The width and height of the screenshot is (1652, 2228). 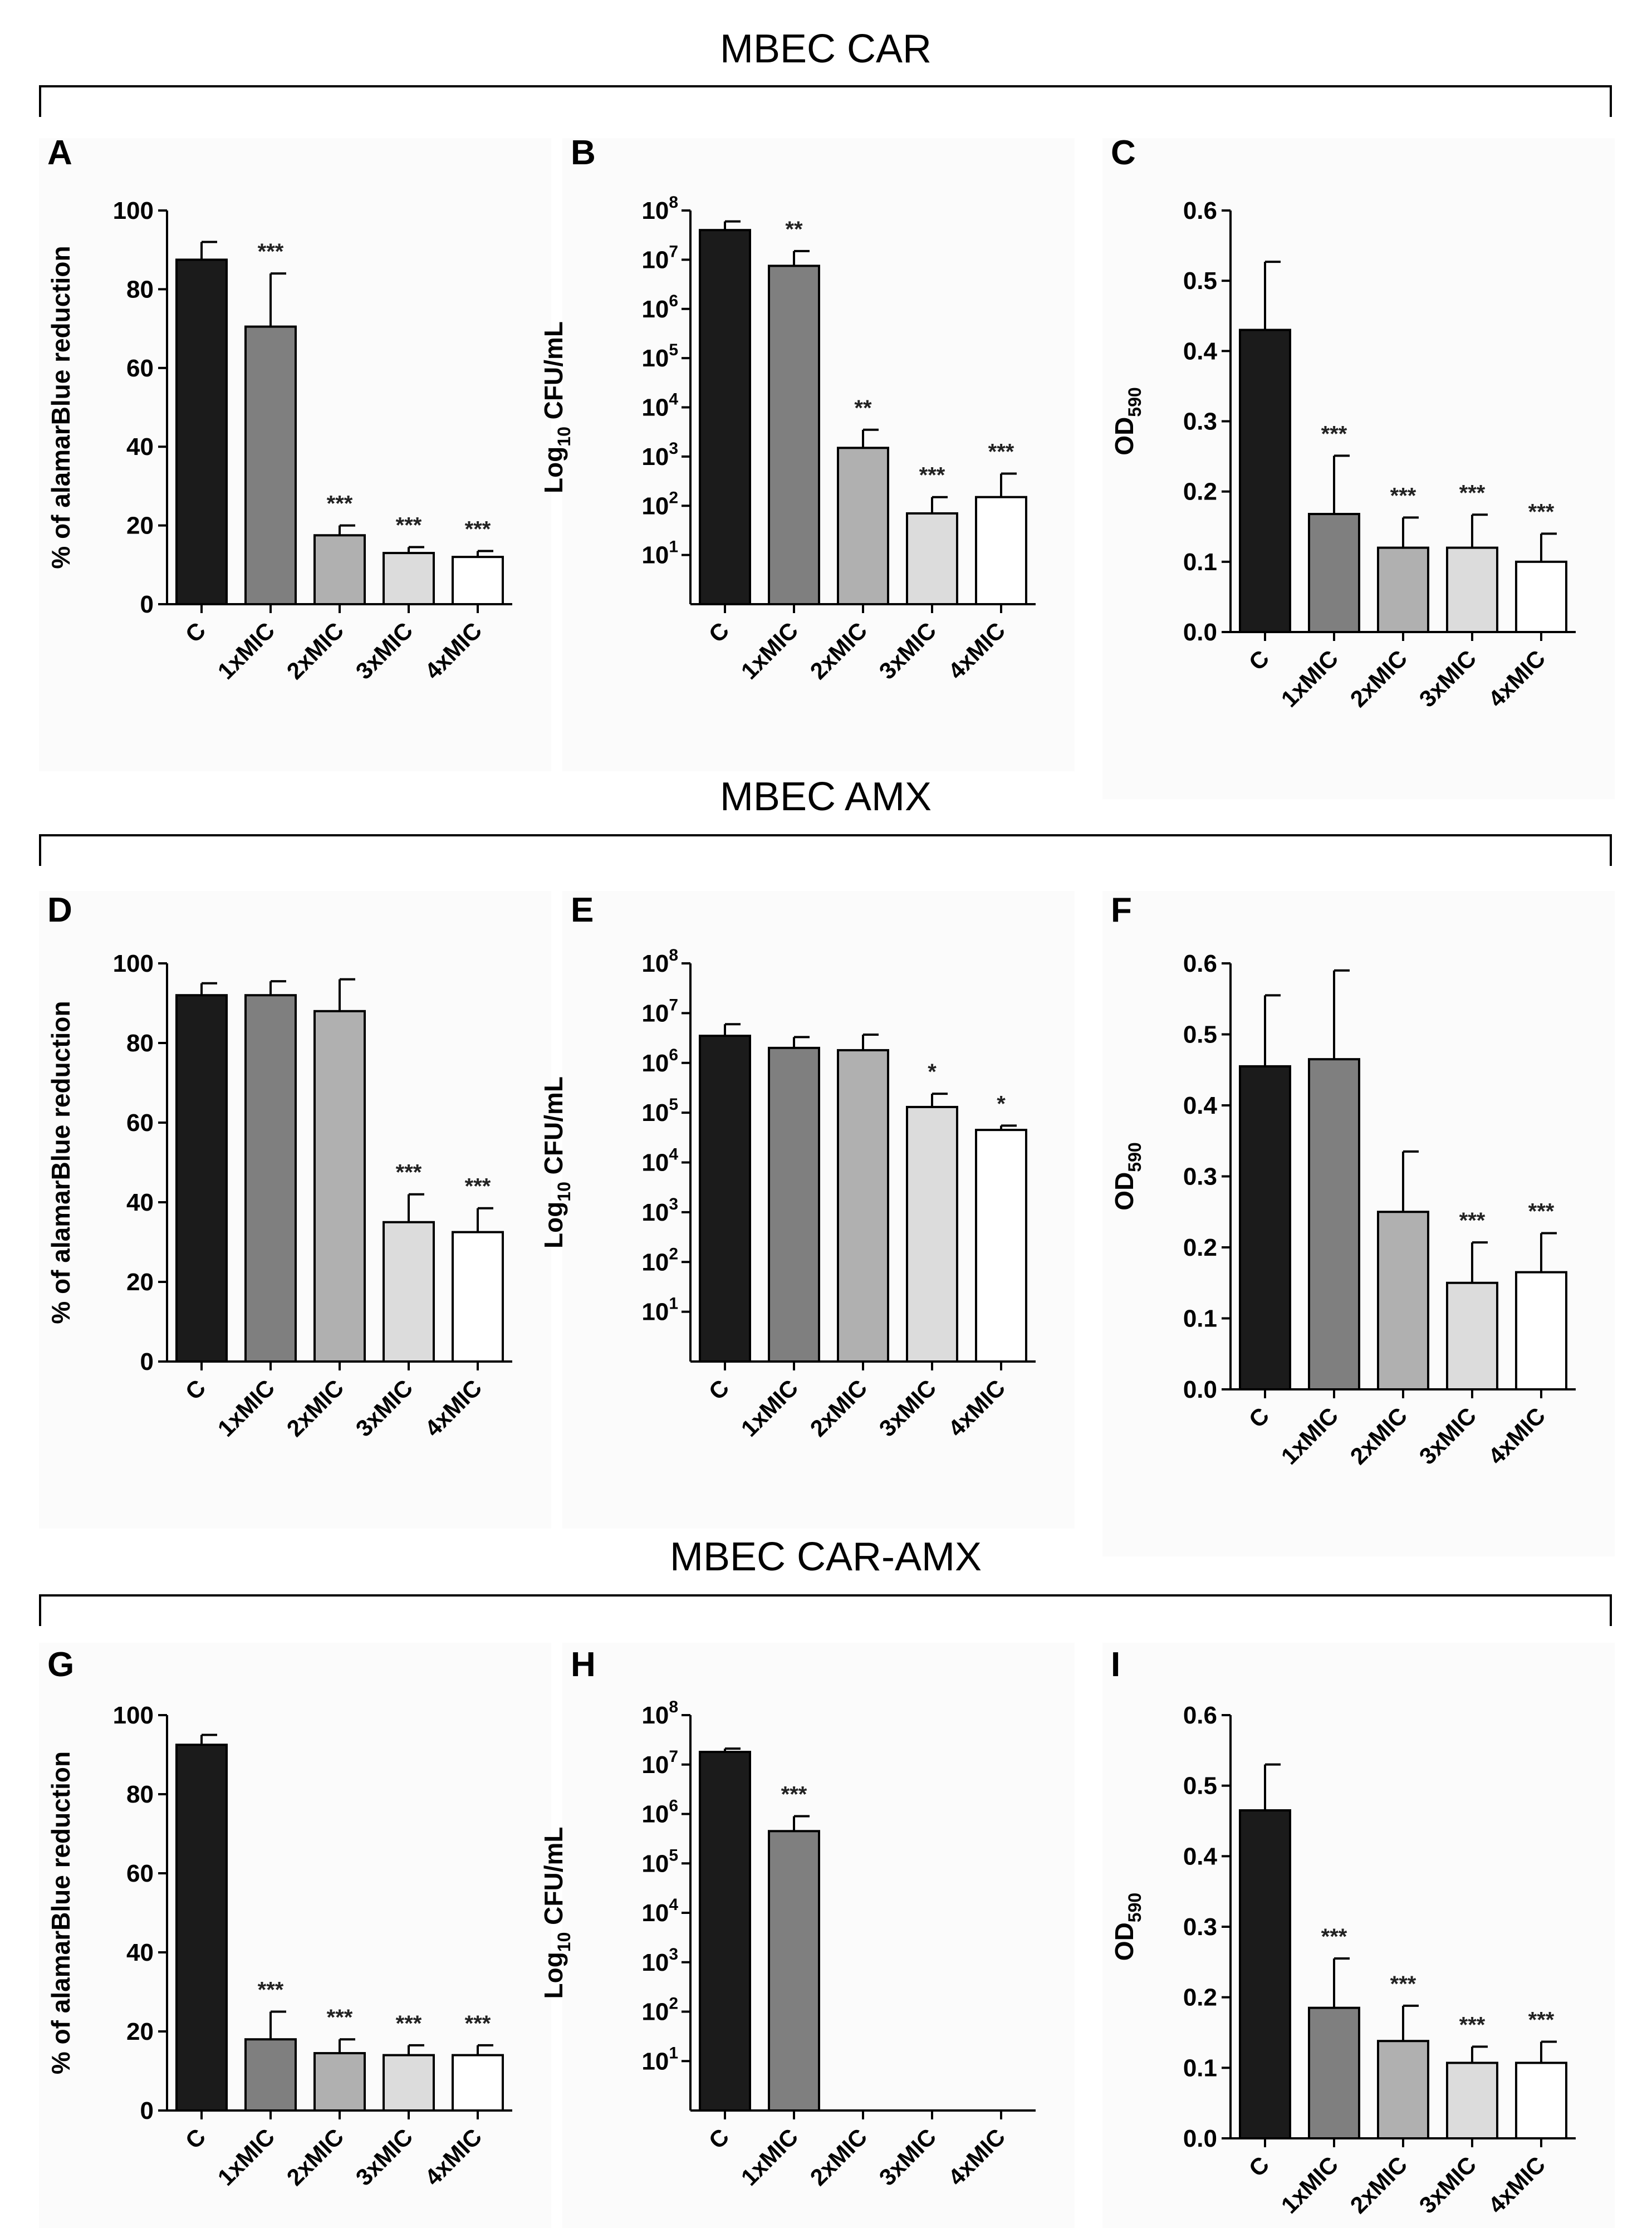 What do you see at coordinates (932, 1072) in the screenshot?
I see `significance-marker: *` at bounding box center [932, 1072].